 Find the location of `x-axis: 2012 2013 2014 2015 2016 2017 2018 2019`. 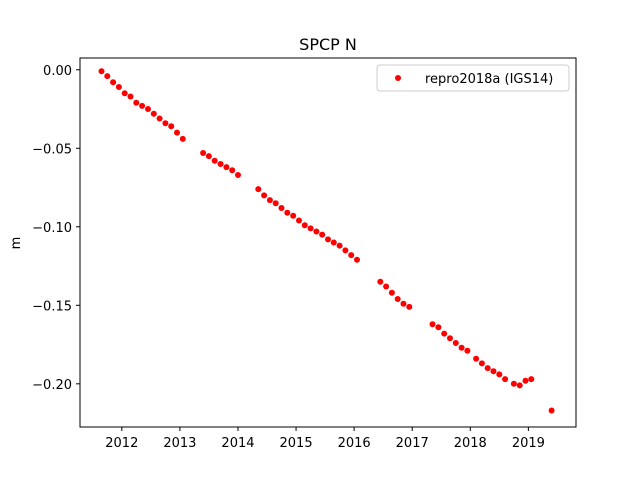

x-axis: 2012 2013 2014 2015 2016 2017 2018 2019 is located at coordinates (325, 439).